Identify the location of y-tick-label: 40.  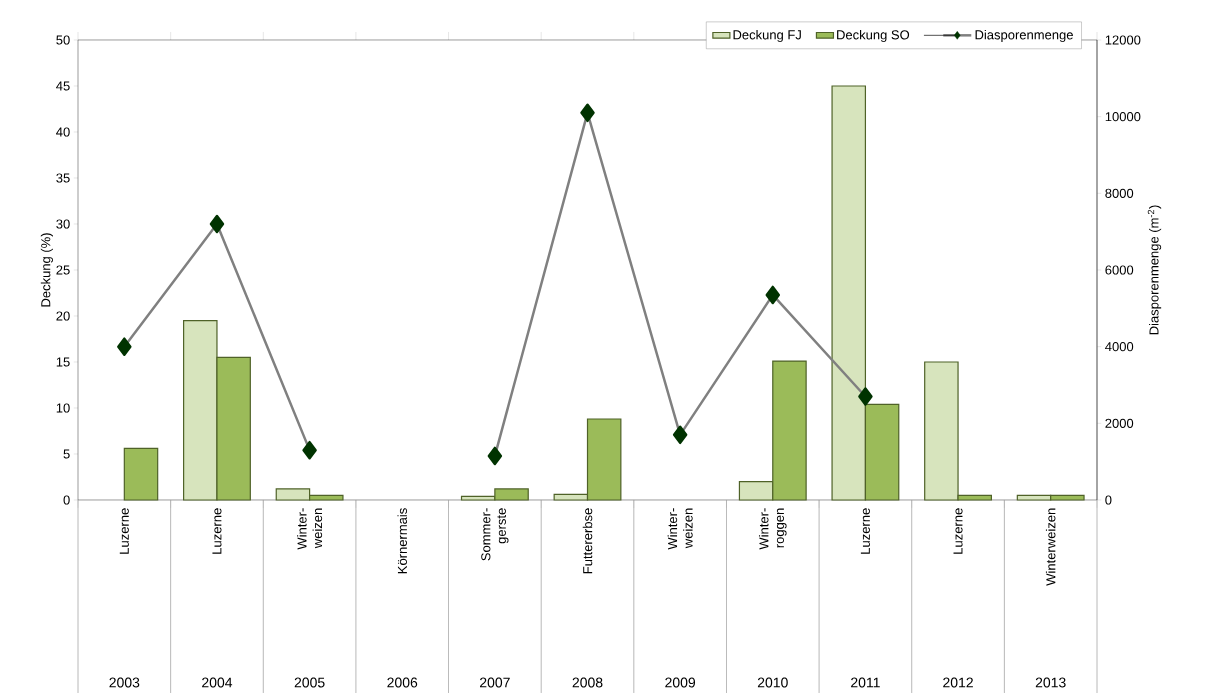
(63, 132).